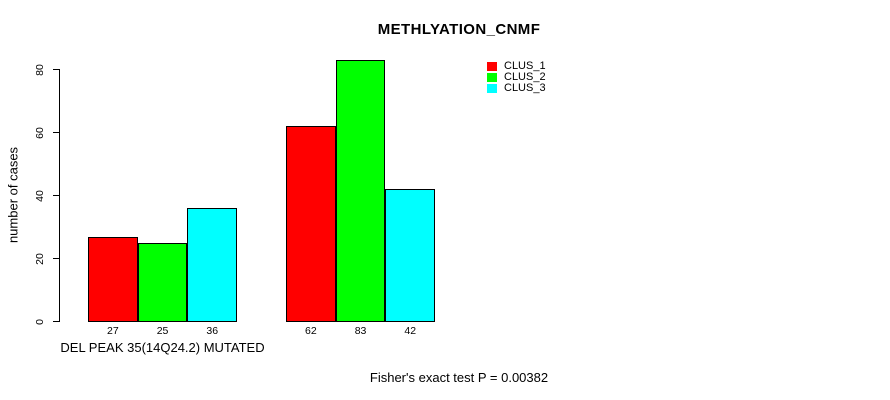  Describe the element at coordinates (212, 331) in the screenshot. I see `bar-value-clus_3-group1: 36` at that location.